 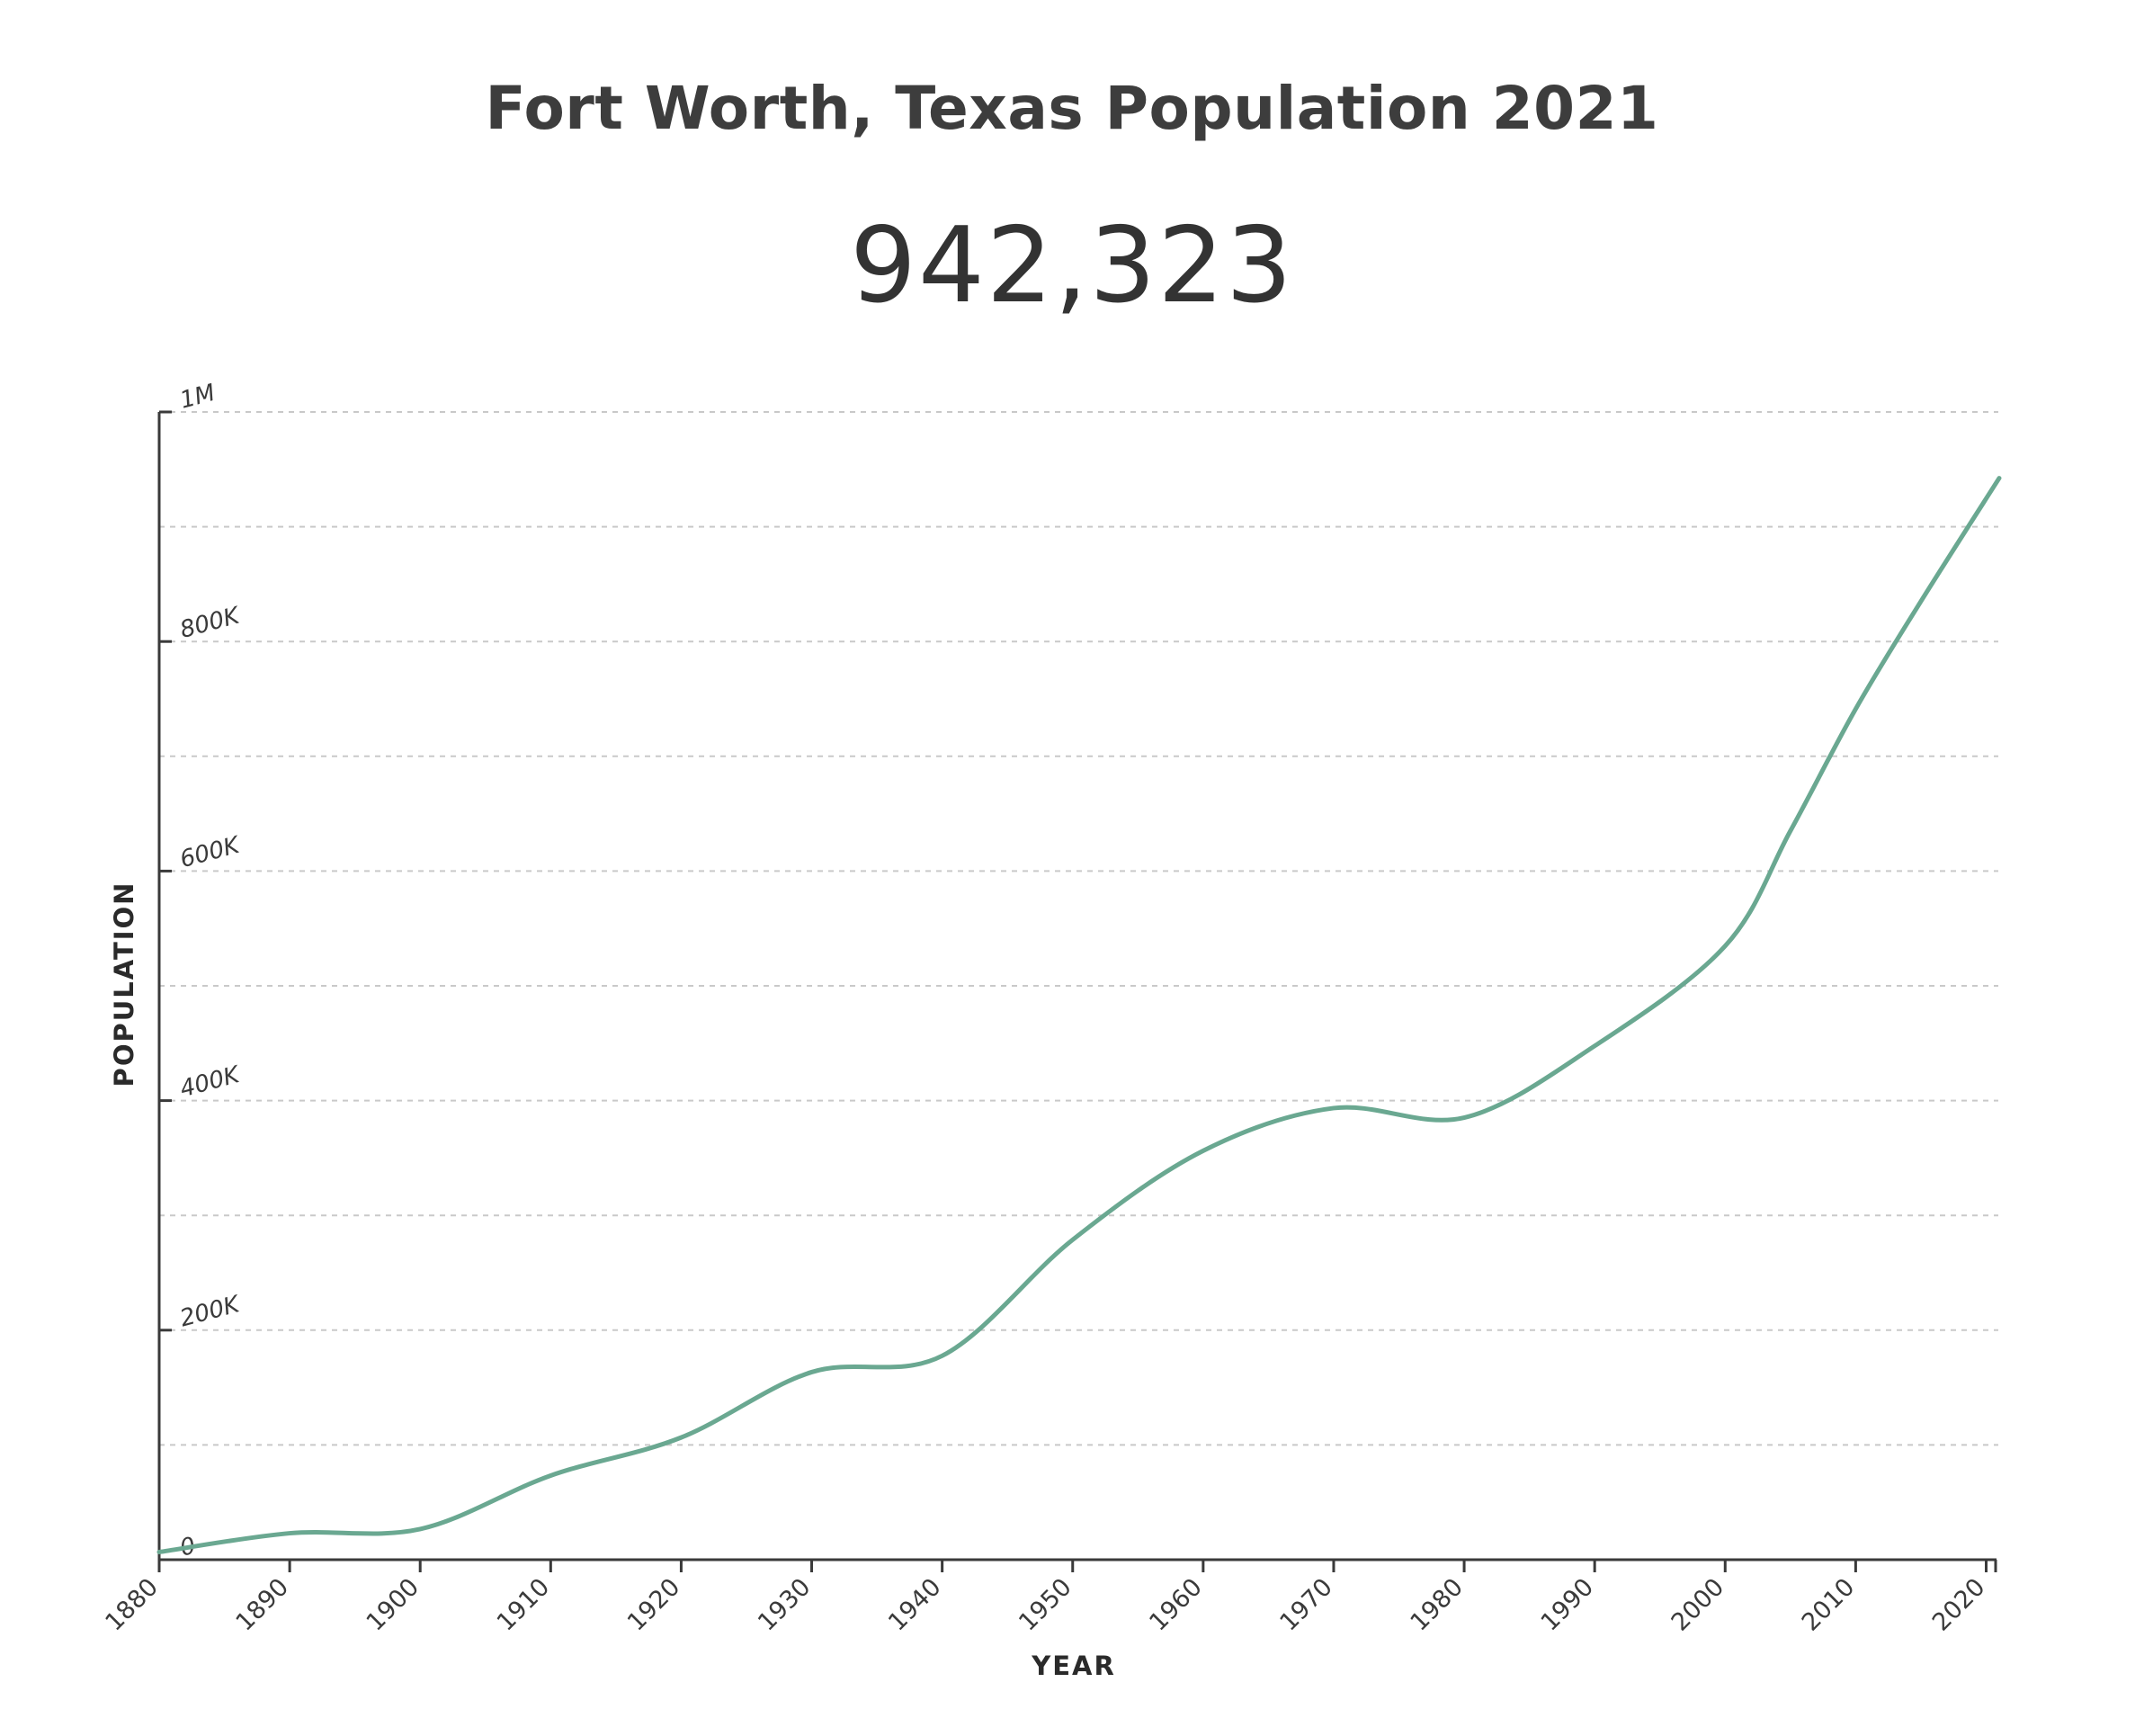 What do you see at coordinates (210, 623) in the screenshot?
I see `y-tick-label: 800K` at bounding box center [210, 623].